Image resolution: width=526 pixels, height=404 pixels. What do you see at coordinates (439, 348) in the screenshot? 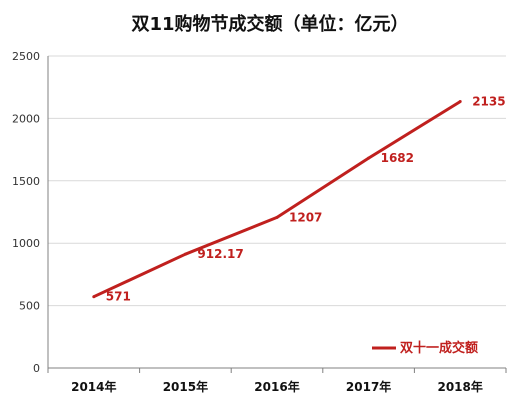
I see `legend-label: 双十一成交额` at bounding box center [439, 348].